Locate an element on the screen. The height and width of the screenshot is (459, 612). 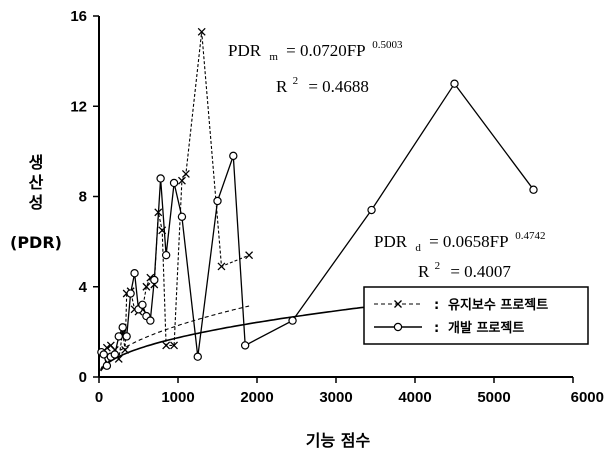
x-tick-label: 4000 is located at coordinates (414, 397).